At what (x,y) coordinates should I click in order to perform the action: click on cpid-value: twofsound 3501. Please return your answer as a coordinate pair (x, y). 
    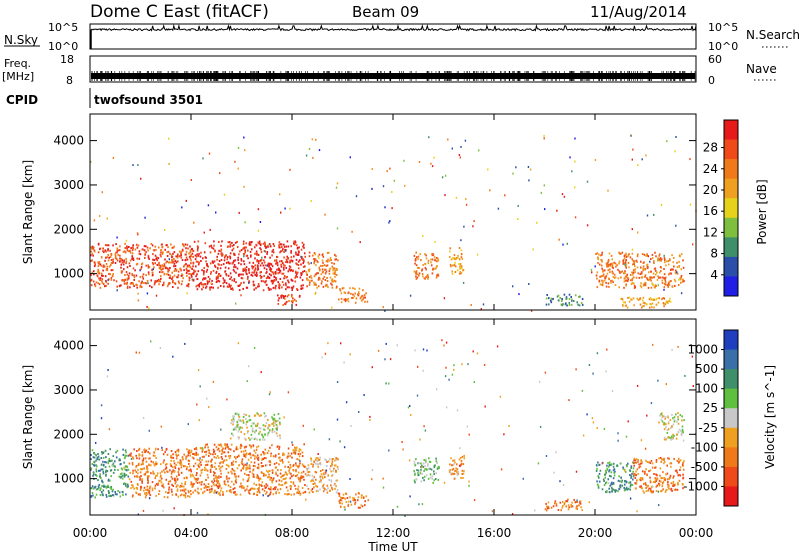
    Looking at the image, I should click on (148, 100).